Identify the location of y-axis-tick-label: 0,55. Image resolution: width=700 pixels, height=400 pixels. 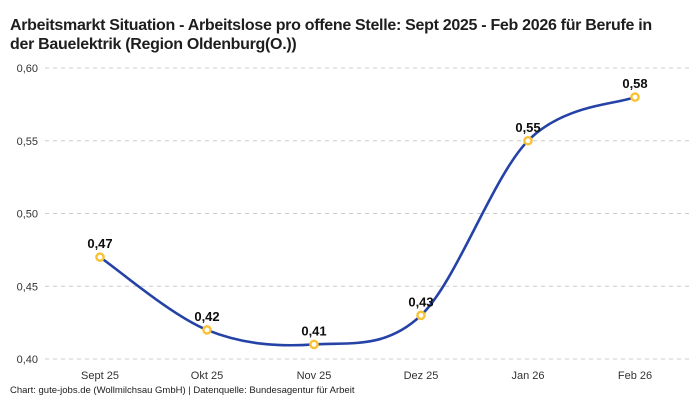
(27, 142).